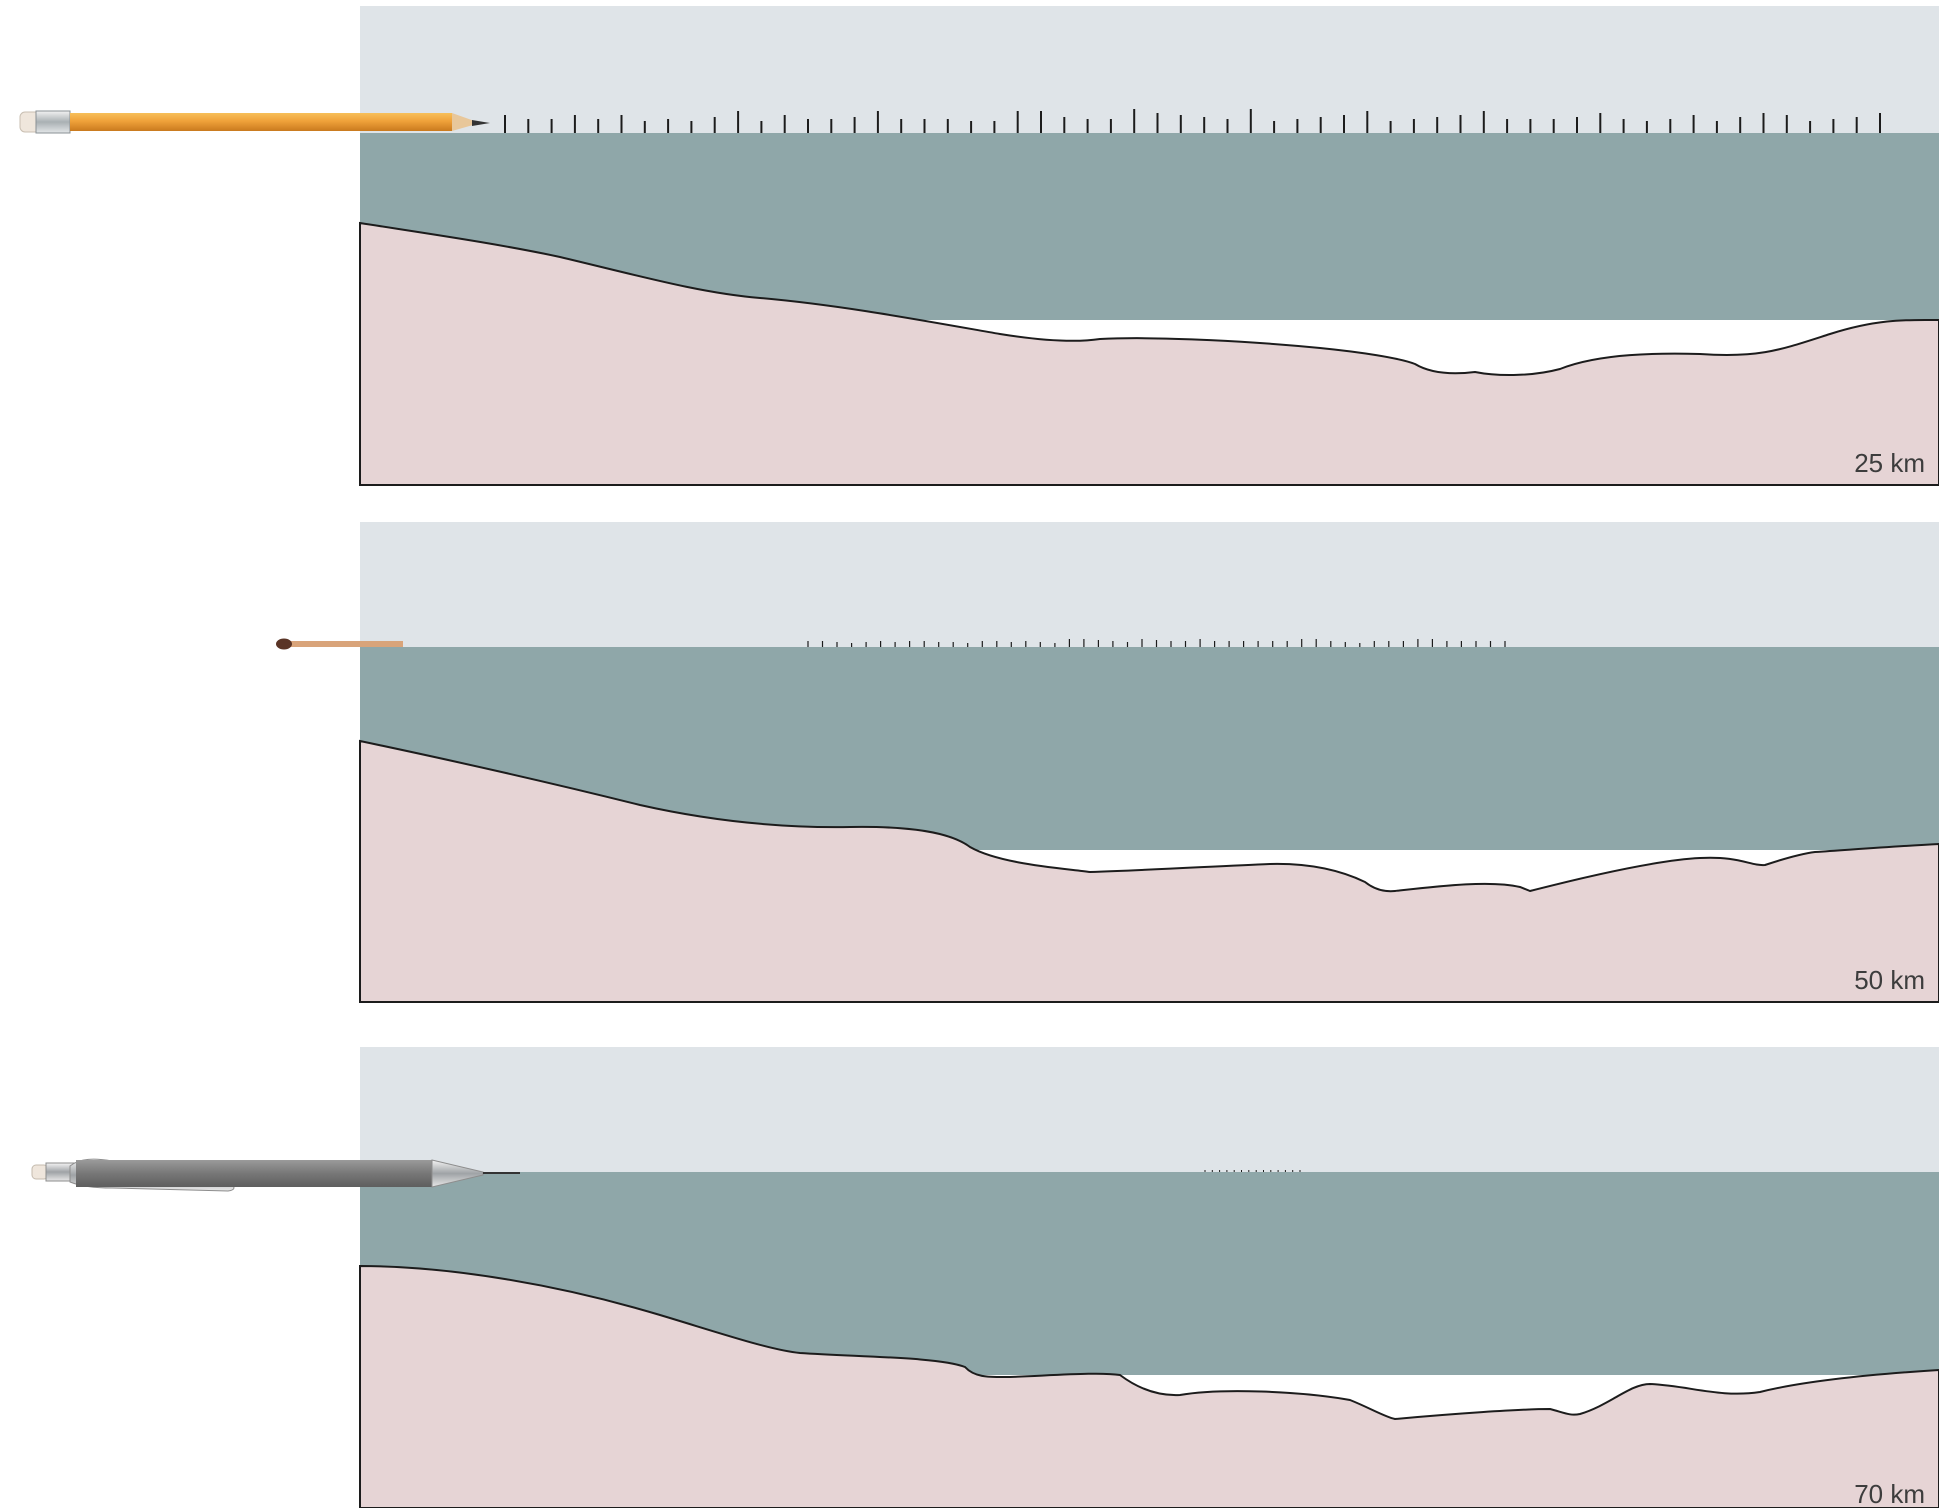  I want to click on pencil-cone, so click(457, 1173).